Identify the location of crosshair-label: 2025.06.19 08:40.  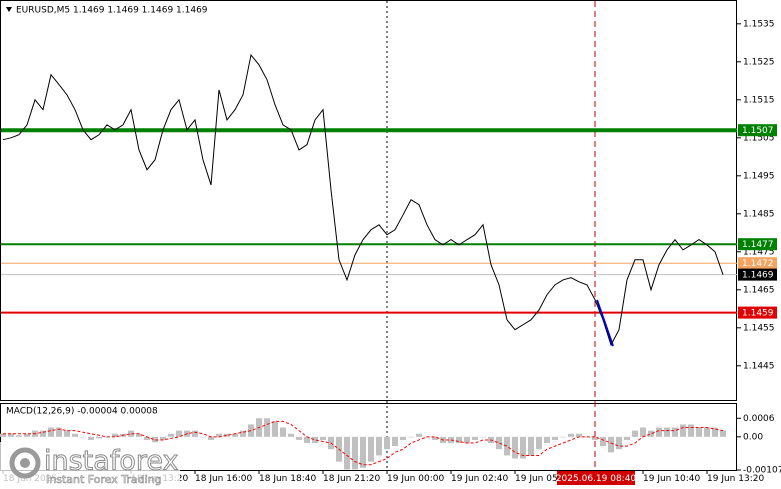
(596, 479).